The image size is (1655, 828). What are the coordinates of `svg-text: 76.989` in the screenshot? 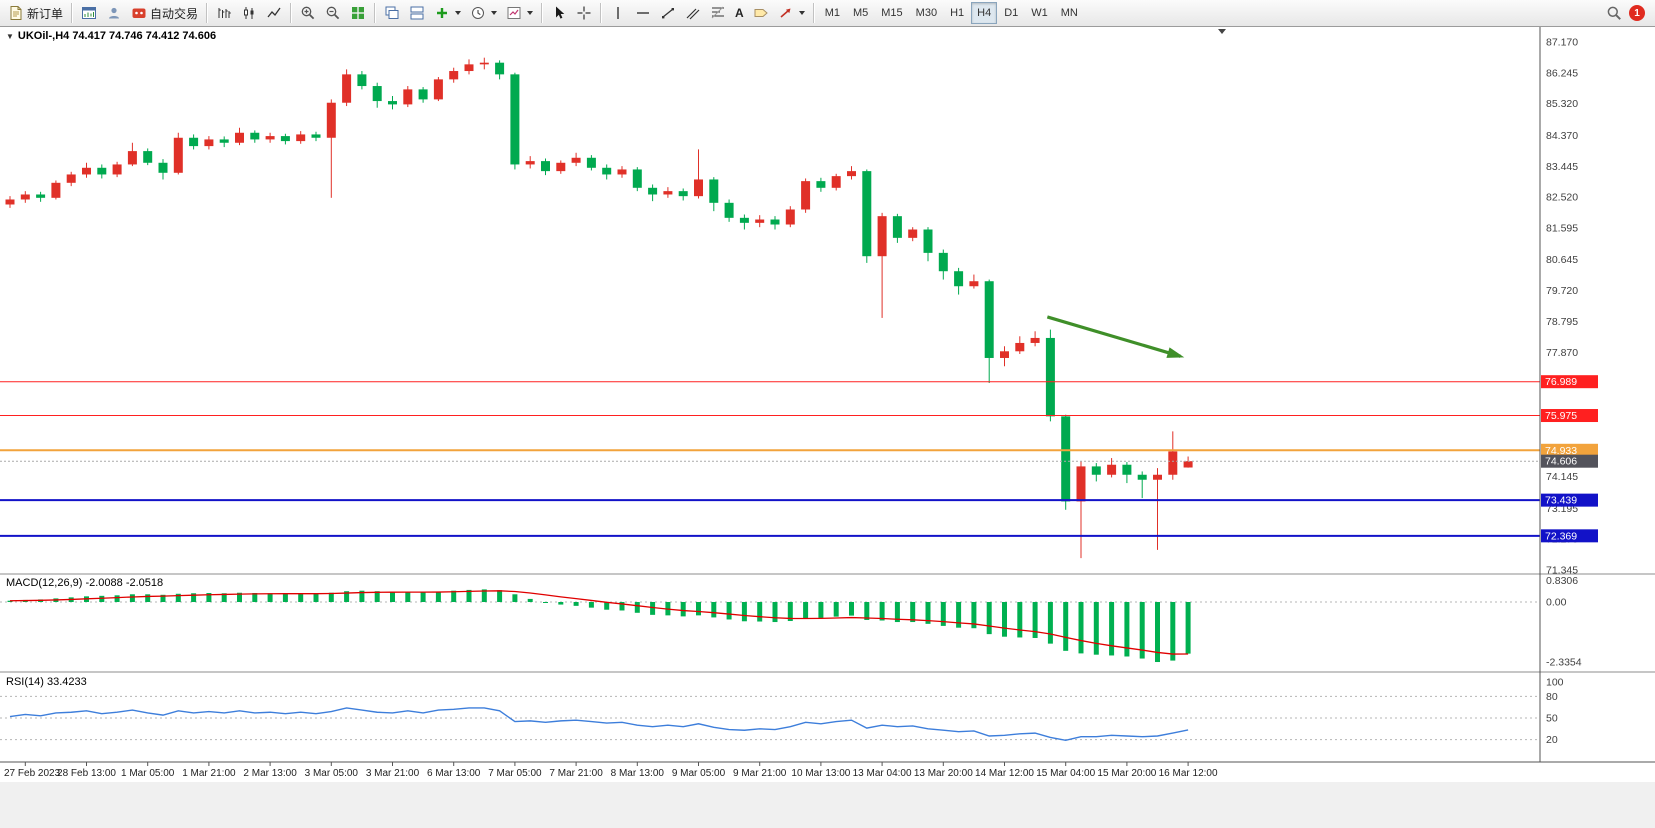 It's located at (1561, 382).